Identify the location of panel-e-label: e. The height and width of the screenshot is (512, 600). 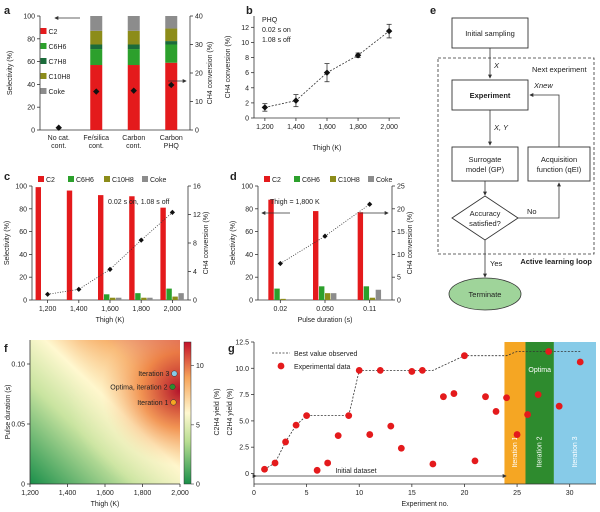
(433, 11).